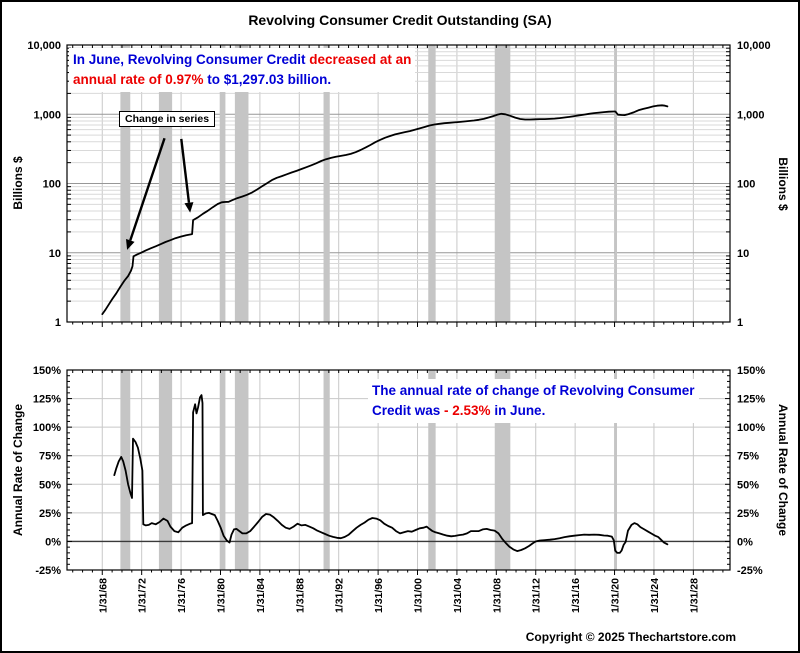  What do you see at coordinates (379, 595) in the screenshot?
I see `svg-text: 1/31/96` at bounding box center [379, 595].